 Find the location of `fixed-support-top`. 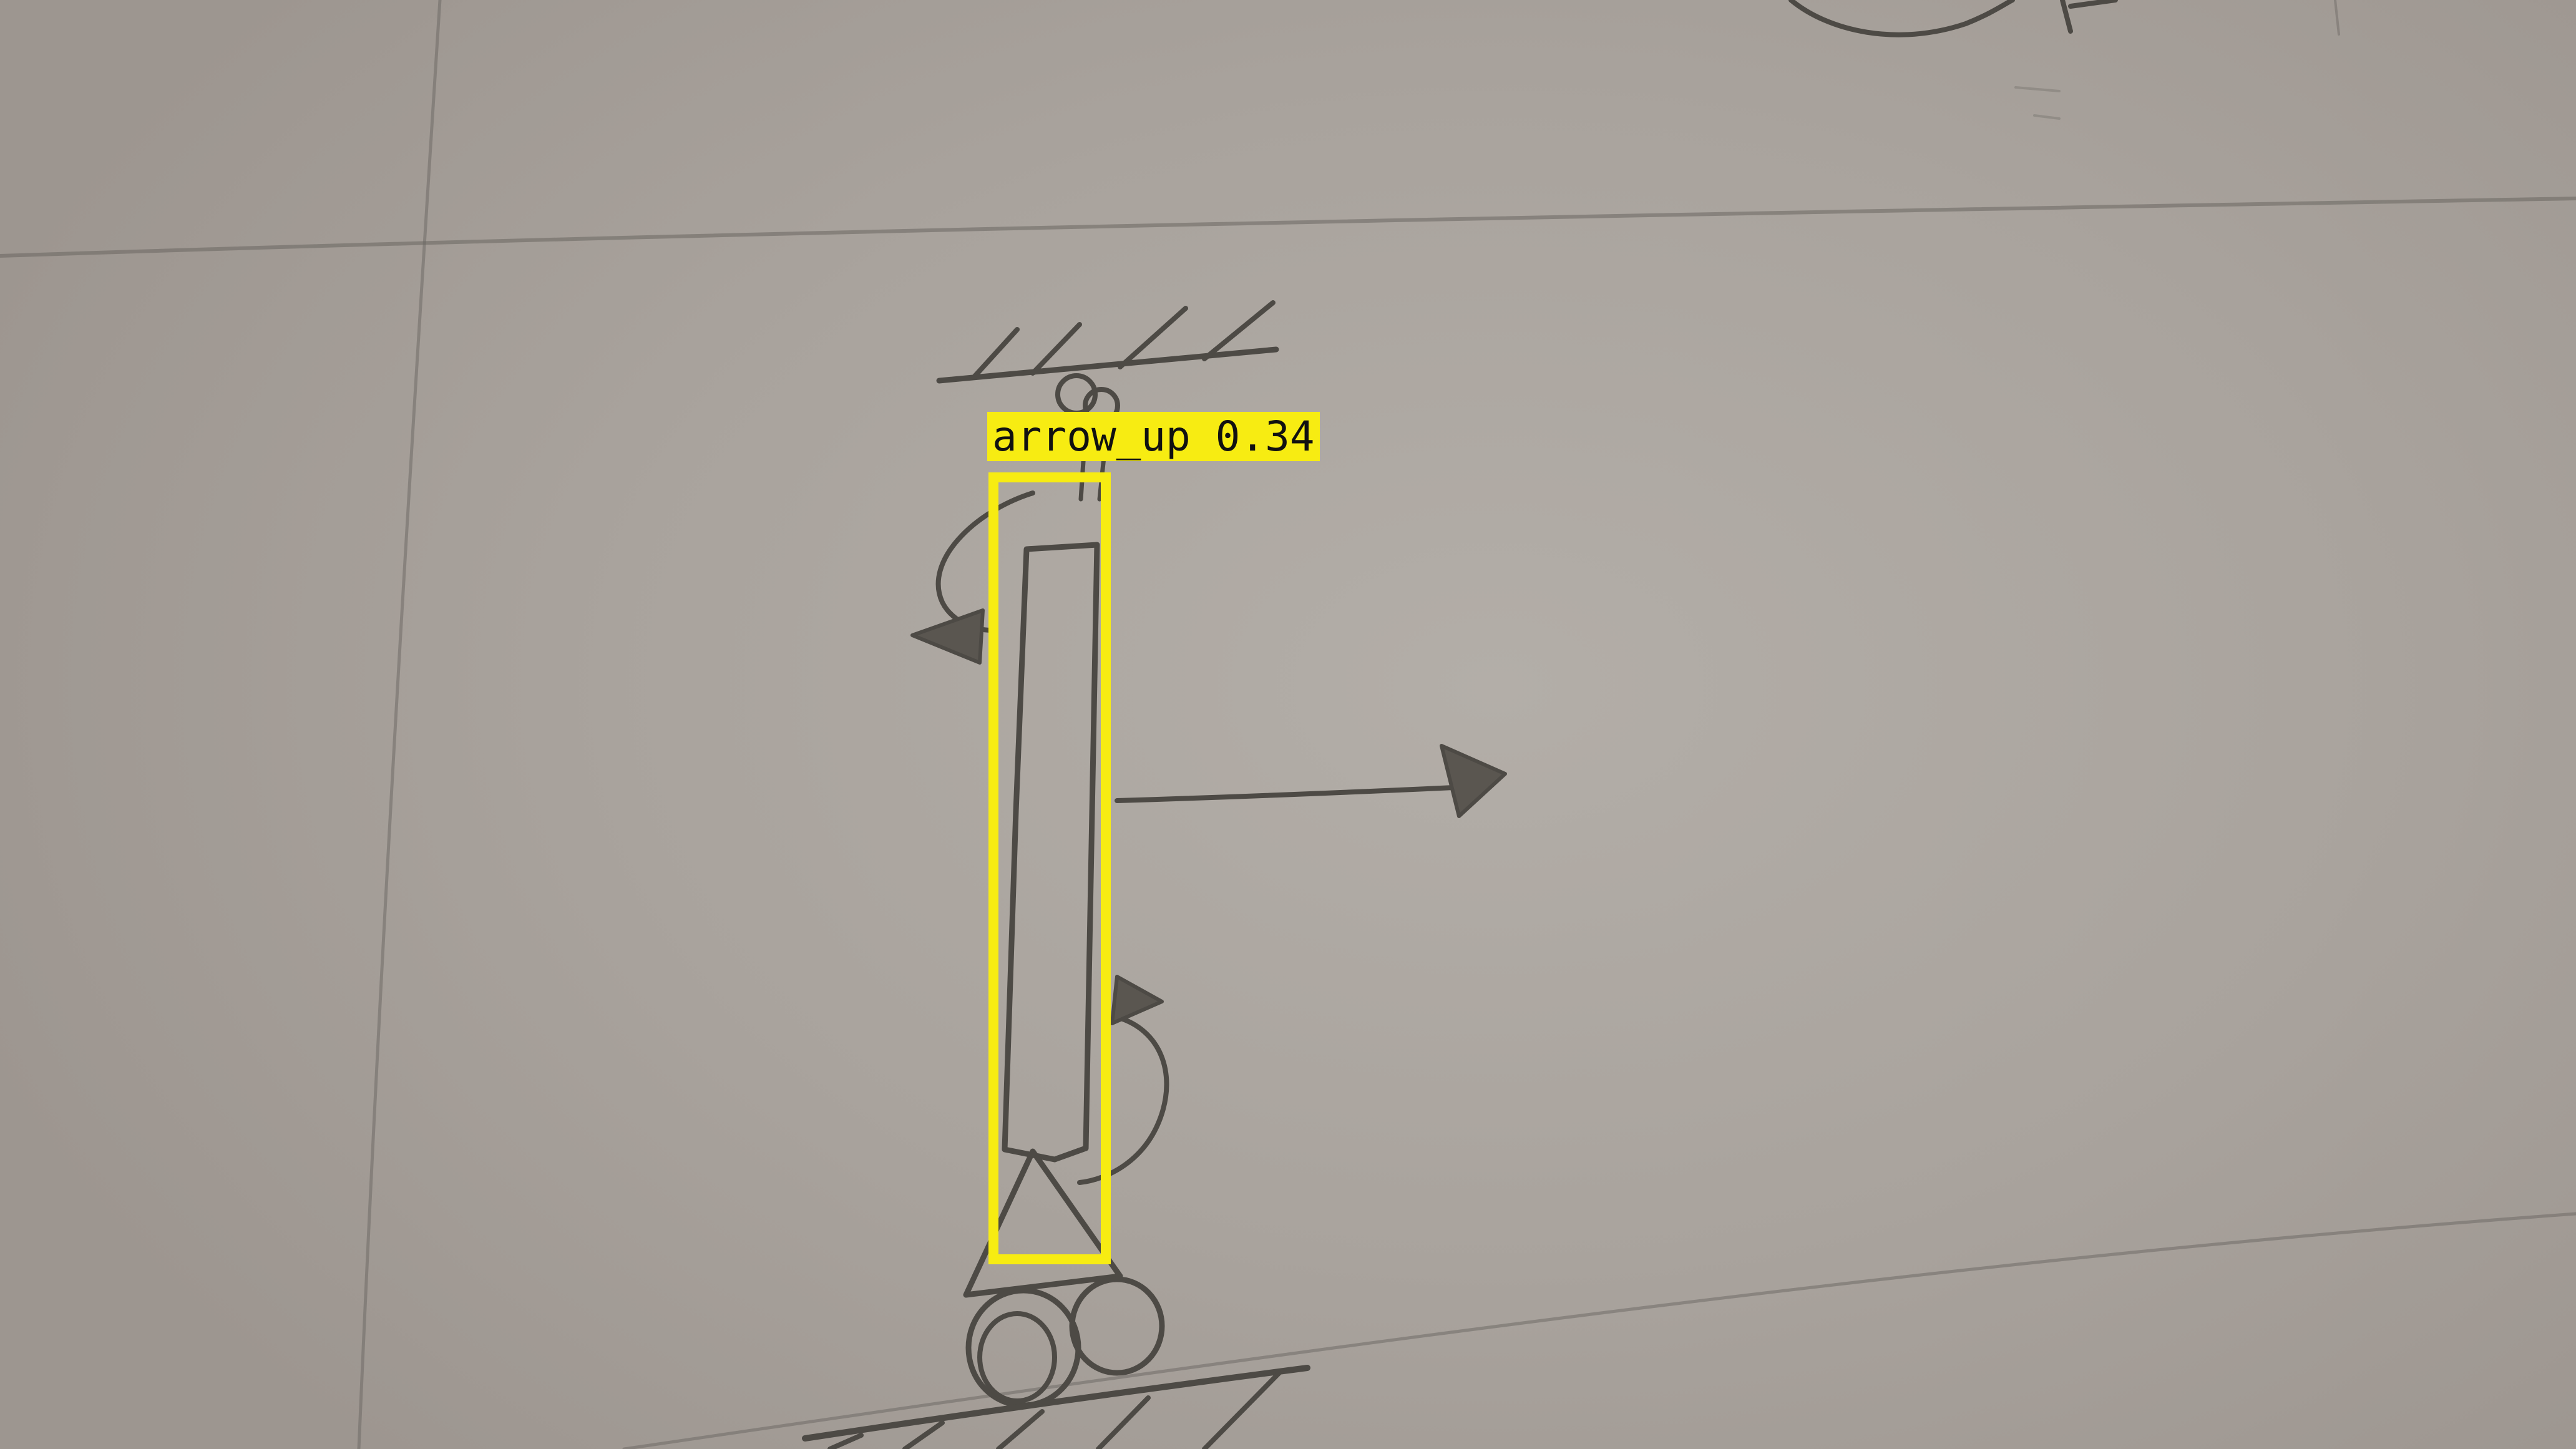

fixed-support-top is located at coordinates (1107, 342).